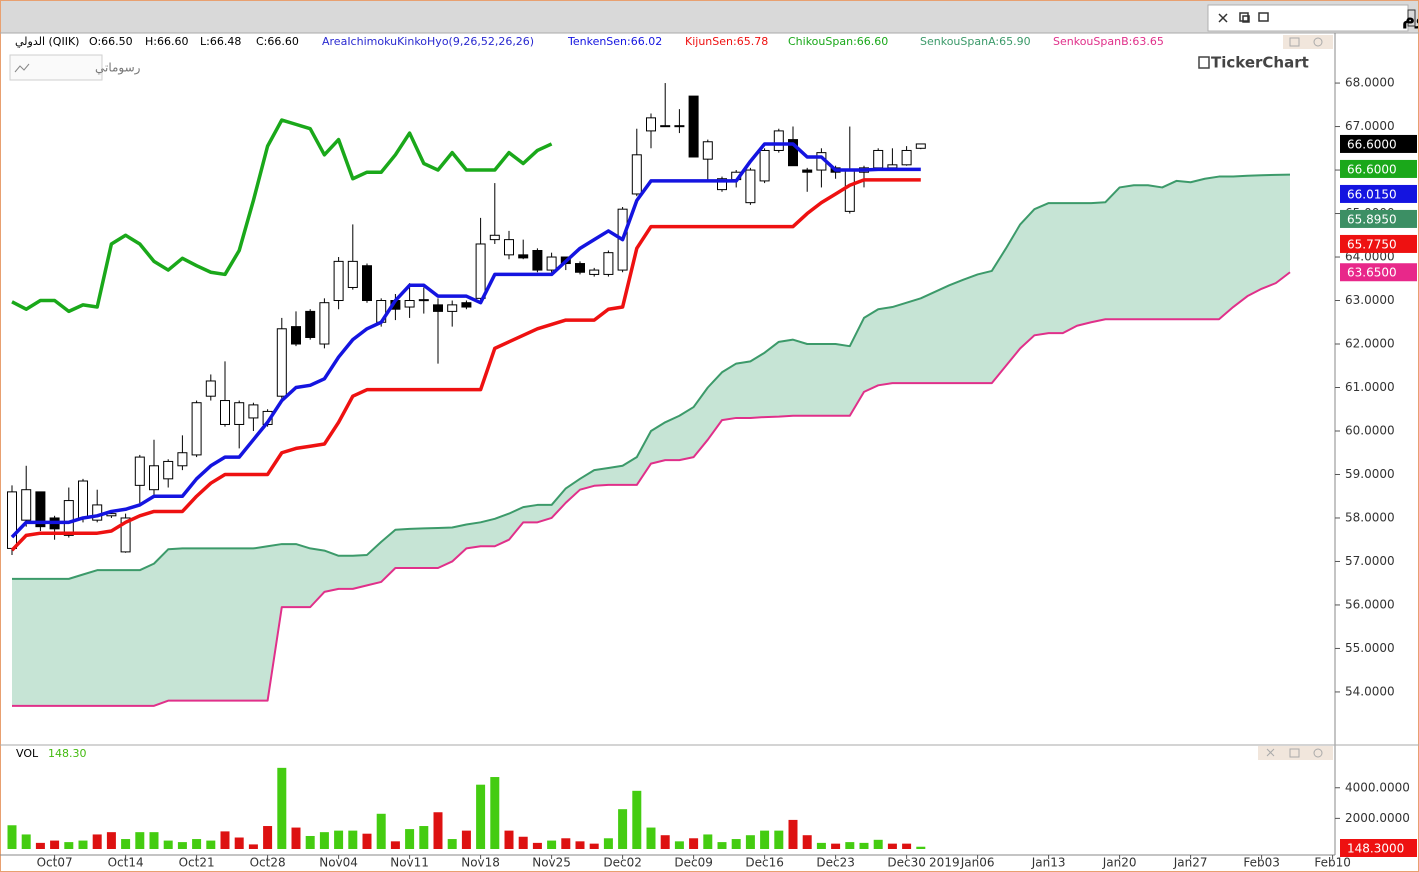 This screenshot has height=872, width=1419. I want to click on x-tick-label: Nov18, so click(480, 863).